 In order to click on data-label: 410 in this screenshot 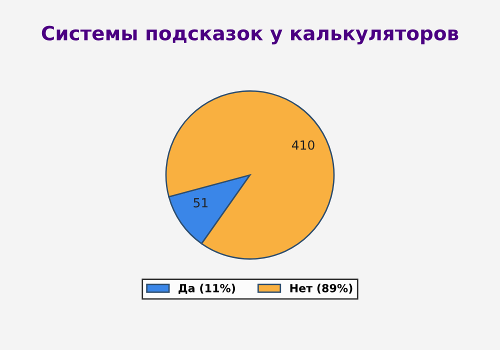, I will do `click(303, 145)`.